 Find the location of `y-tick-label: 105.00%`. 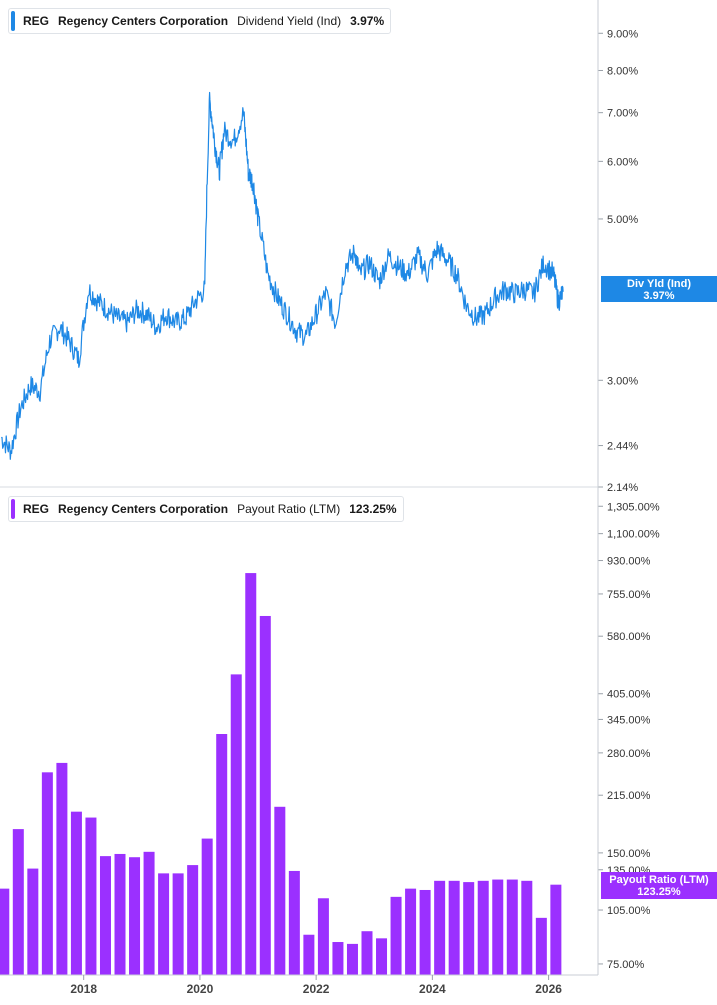

y-tick-label: 105.00% is located at coordinates (629, 911).